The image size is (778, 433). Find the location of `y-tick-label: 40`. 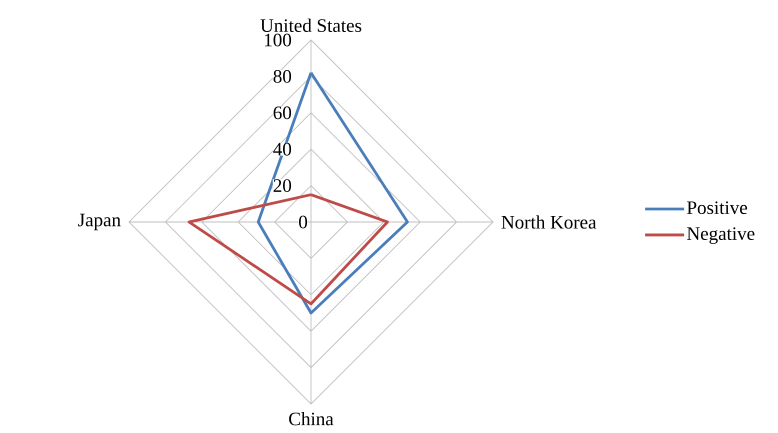

y-tick-label: 40 is located at coordinates (282, 149).